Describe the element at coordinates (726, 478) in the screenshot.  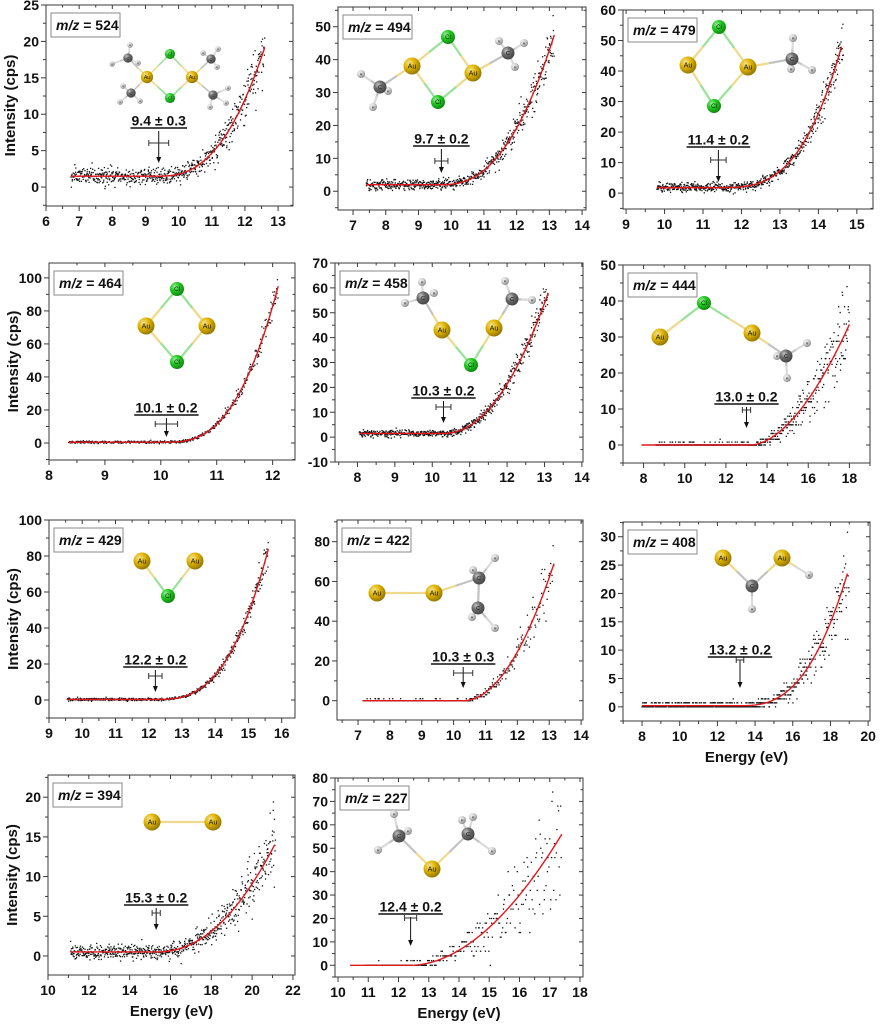
I see `x-tick-label: 12` at that location.